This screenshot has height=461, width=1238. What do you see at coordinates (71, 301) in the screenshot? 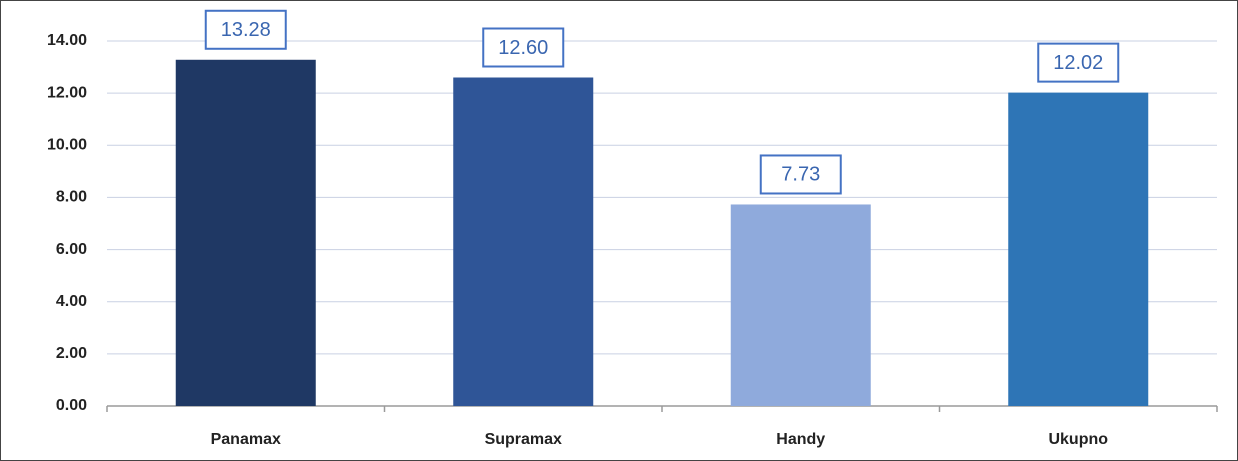
I see `y-tick-label: 4.00` at bounding box center [71, 301].